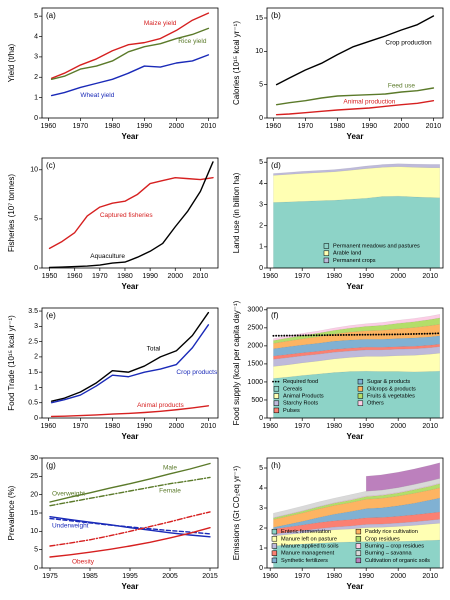  I want to click on series-label: Wheat yield, so click(97, 95).